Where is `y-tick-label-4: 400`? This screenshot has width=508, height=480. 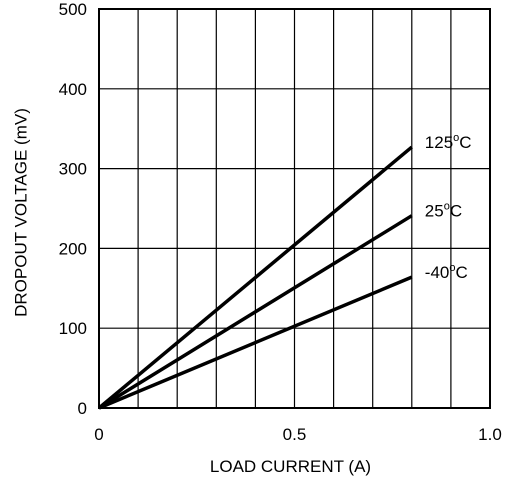 y-tick-label-4: 400 is located at coordinates (73, 89).